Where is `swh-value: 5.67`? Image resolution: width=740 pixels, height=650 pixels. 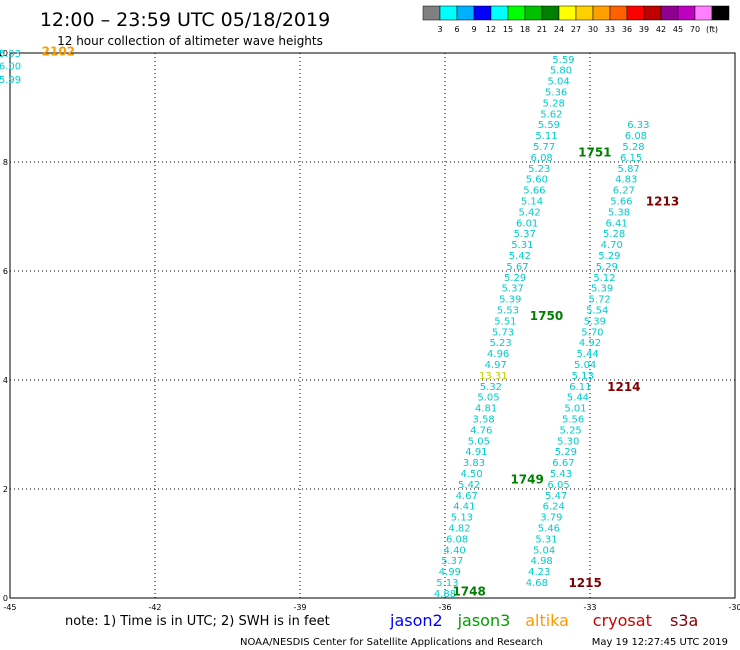
swh-value: 5.67 is located at coordinates (517, 267).